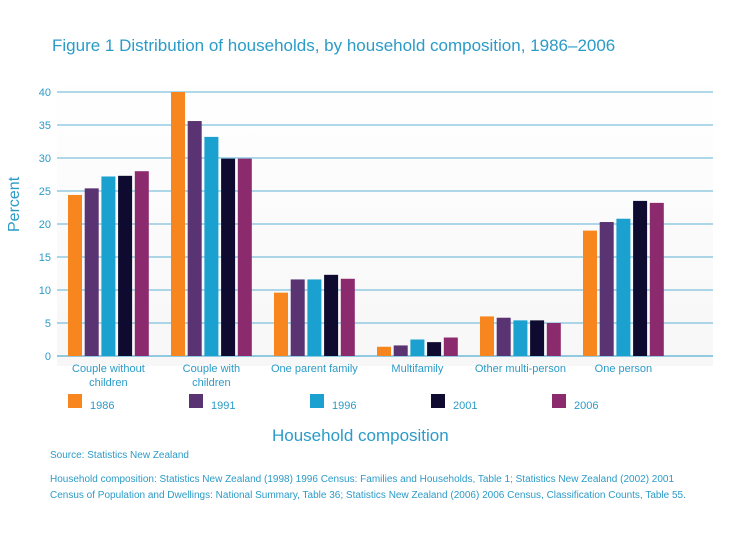  I want to click on legend-label: 1991, so click(223, 406).